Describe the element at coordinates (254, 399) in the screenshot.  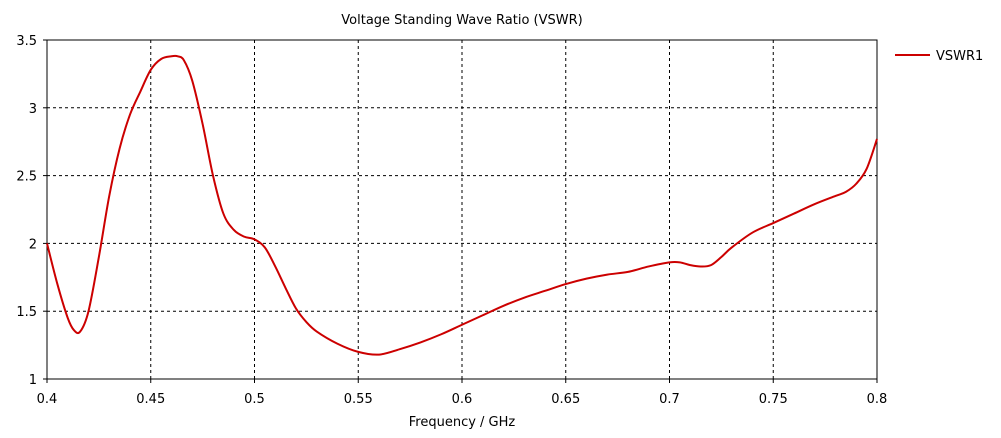
I see `x-tick-label: 0.5` at that location.